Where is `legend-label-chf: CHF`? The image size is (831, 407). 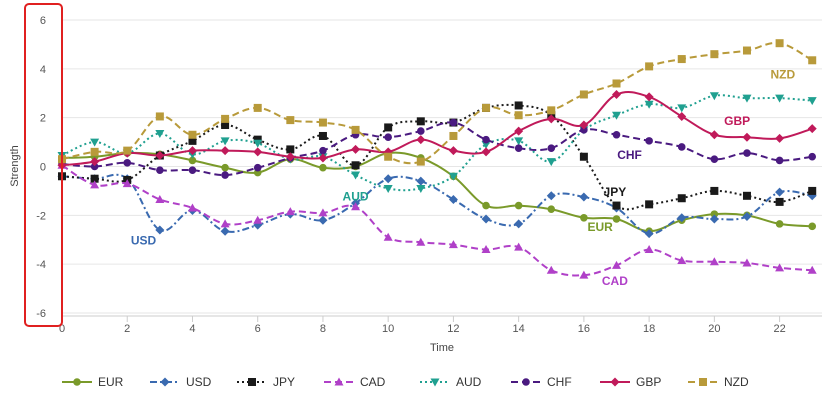
legend-label-chf: CHF is located at coordinates (559, 382).